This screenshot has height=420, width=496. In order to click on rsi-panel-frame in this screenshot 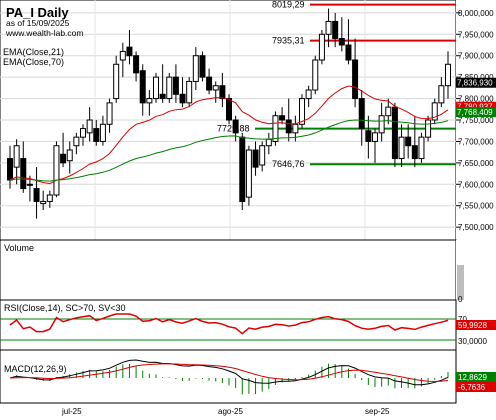, I will do `click(228, 325)`.